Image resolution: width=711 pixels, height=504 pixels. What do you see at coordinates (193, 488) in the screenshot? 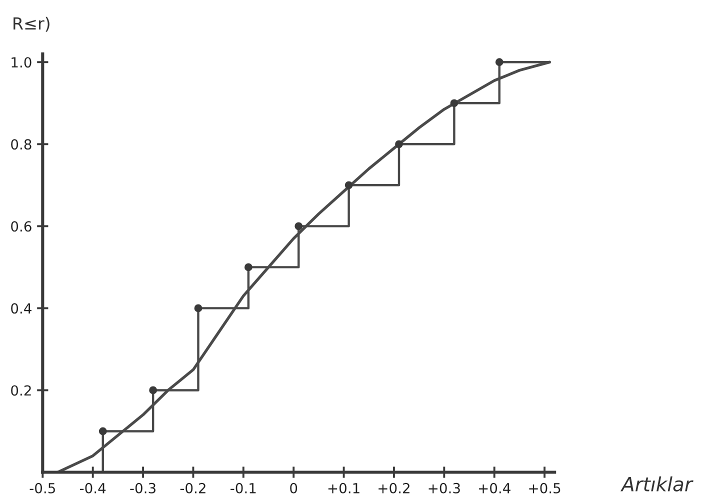
I see `x-tick-label: -0.2` at bounding box center [193, 488].